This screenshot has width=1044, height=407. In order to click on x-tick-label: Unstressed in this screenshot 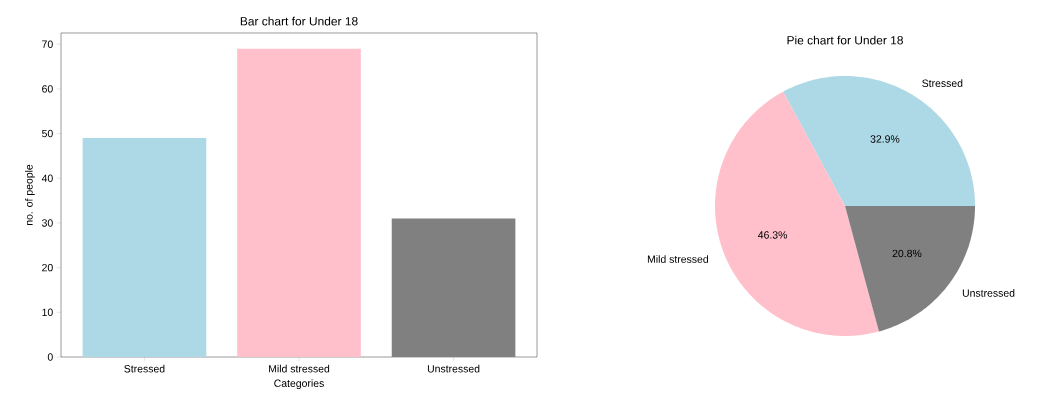, I will do `click(453, 368)`.